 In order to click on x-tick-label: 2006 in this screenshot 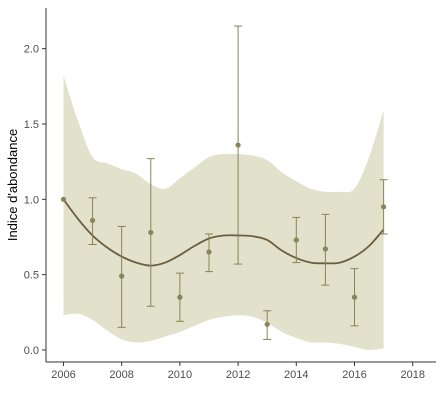, I will do `click(63, 375)`.